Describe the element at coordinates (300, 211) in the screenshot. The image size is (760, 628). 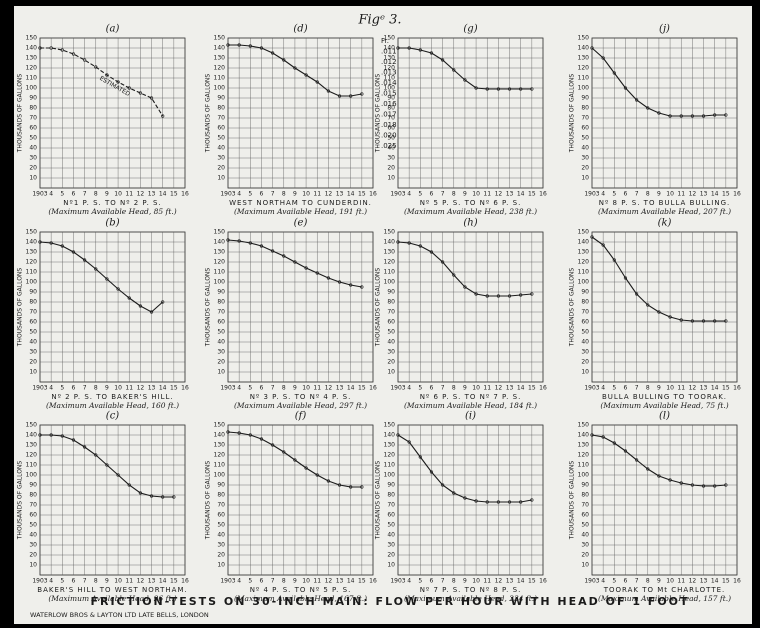
I see `panel-subtitle: (Maximum Available Head, 191 ft.)` at that location.